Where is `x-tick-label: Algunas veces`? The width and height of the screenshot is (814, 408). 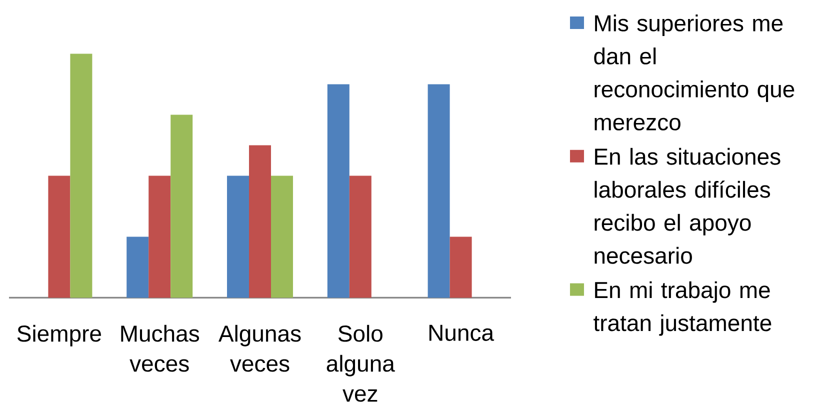 x-tick-label: Algunas veces is located at coordinates (259, 348).